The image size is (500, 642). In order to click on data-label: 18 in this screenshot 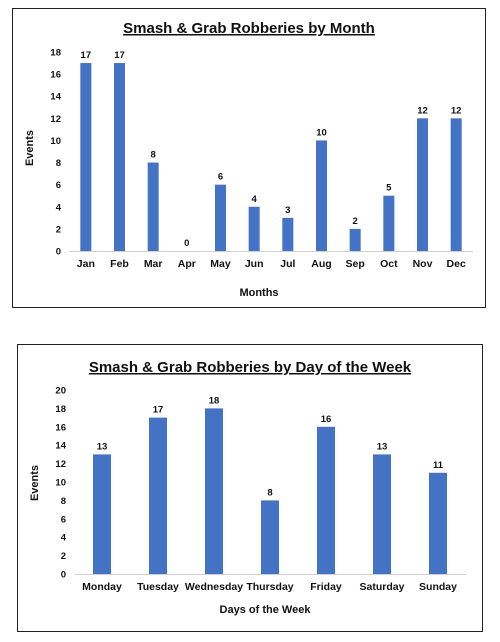, I will do `click(214, 400)`.